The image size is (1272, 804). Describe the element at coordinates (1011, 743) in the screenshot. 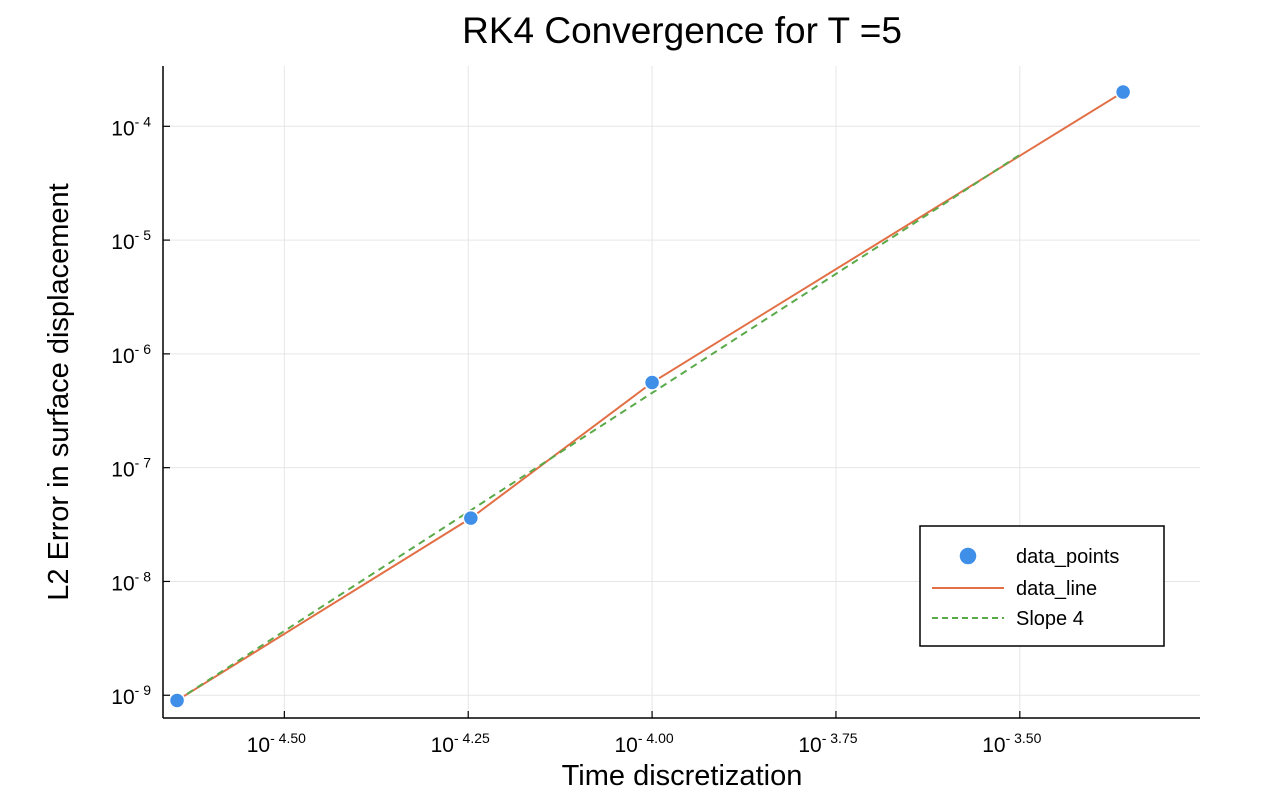

I see `x-tick-label: 10- 3.50` at that location.